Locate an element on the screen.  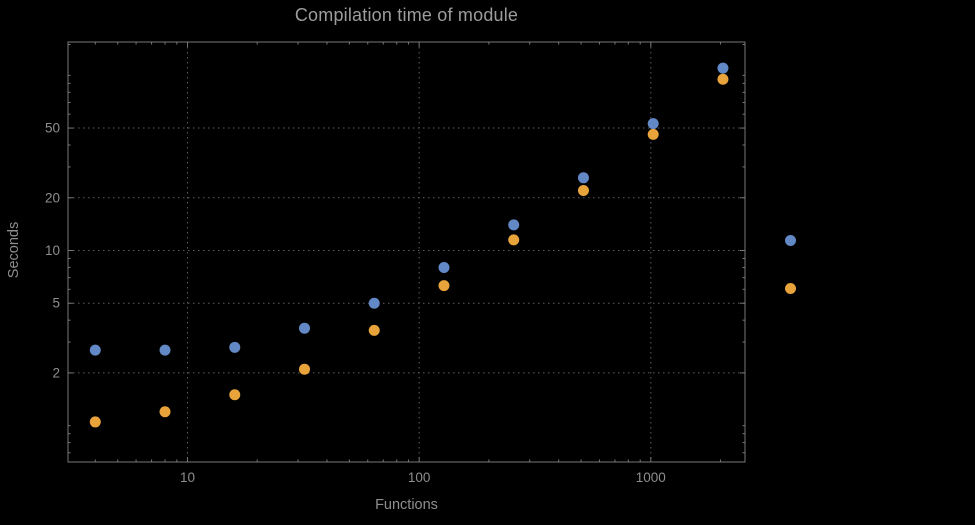
y-tick-label: 20 is located at coordinates (52, 197).